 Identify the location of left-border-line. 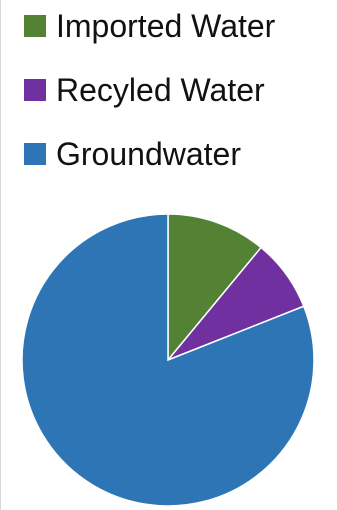
(0, 255).